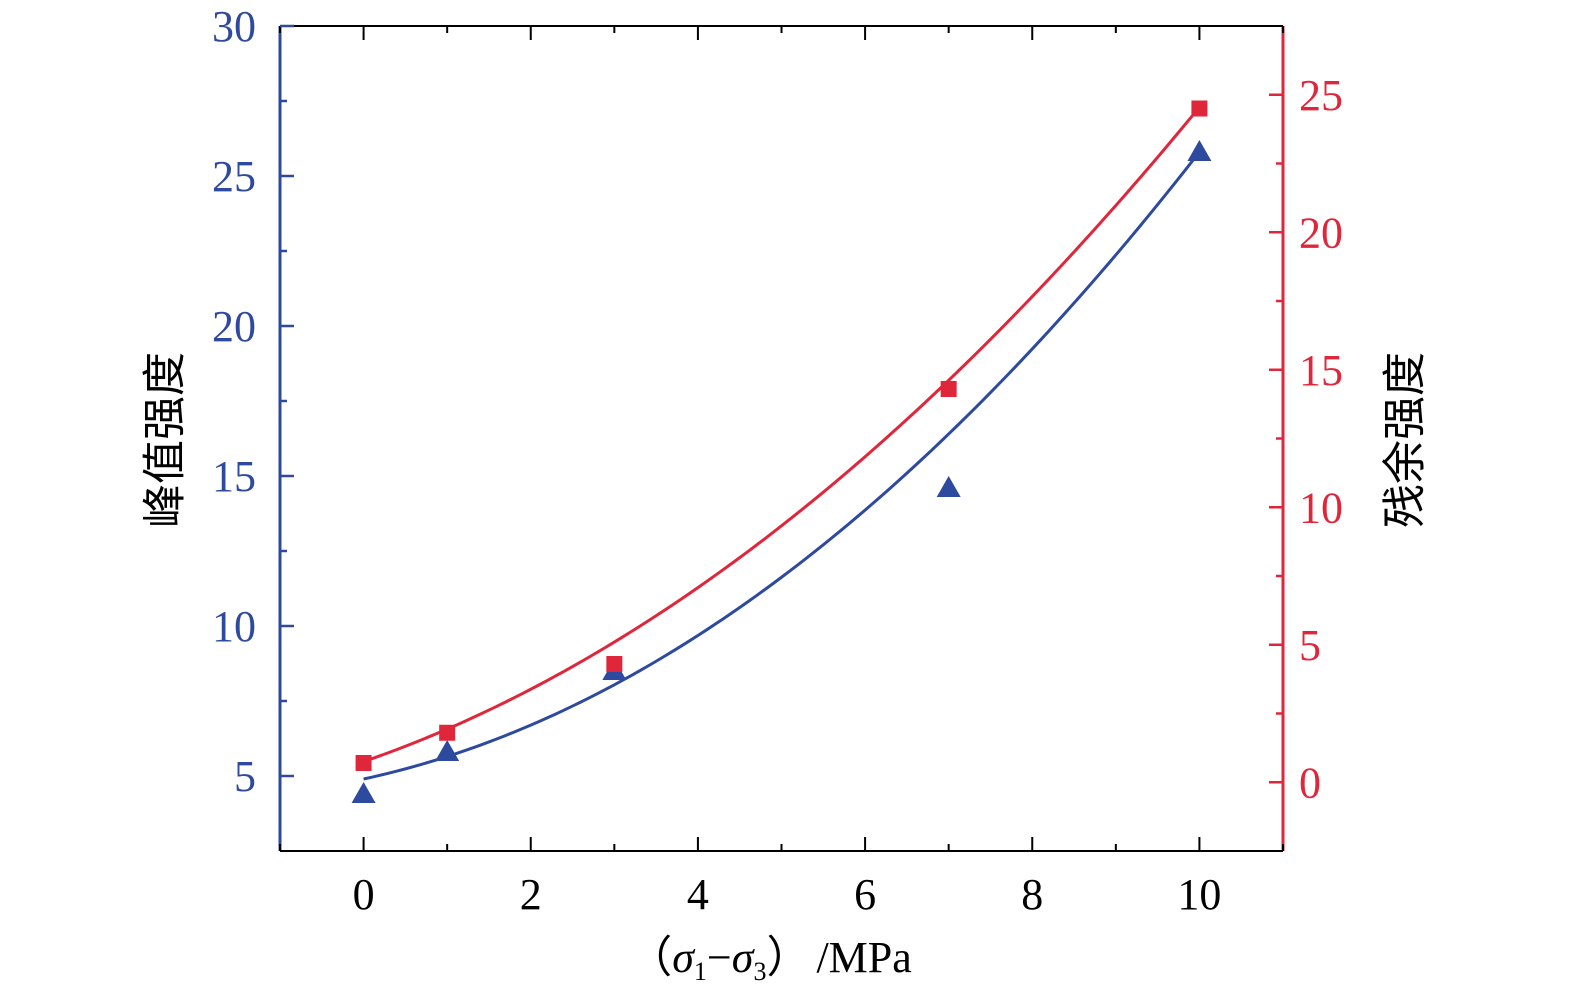 Image resolution: width=1575 pixels, height=1003 pixels. Describe the element at coordinates (1310, 645) in the screenshot. I see `y-right-tick-label: 5` at that location.